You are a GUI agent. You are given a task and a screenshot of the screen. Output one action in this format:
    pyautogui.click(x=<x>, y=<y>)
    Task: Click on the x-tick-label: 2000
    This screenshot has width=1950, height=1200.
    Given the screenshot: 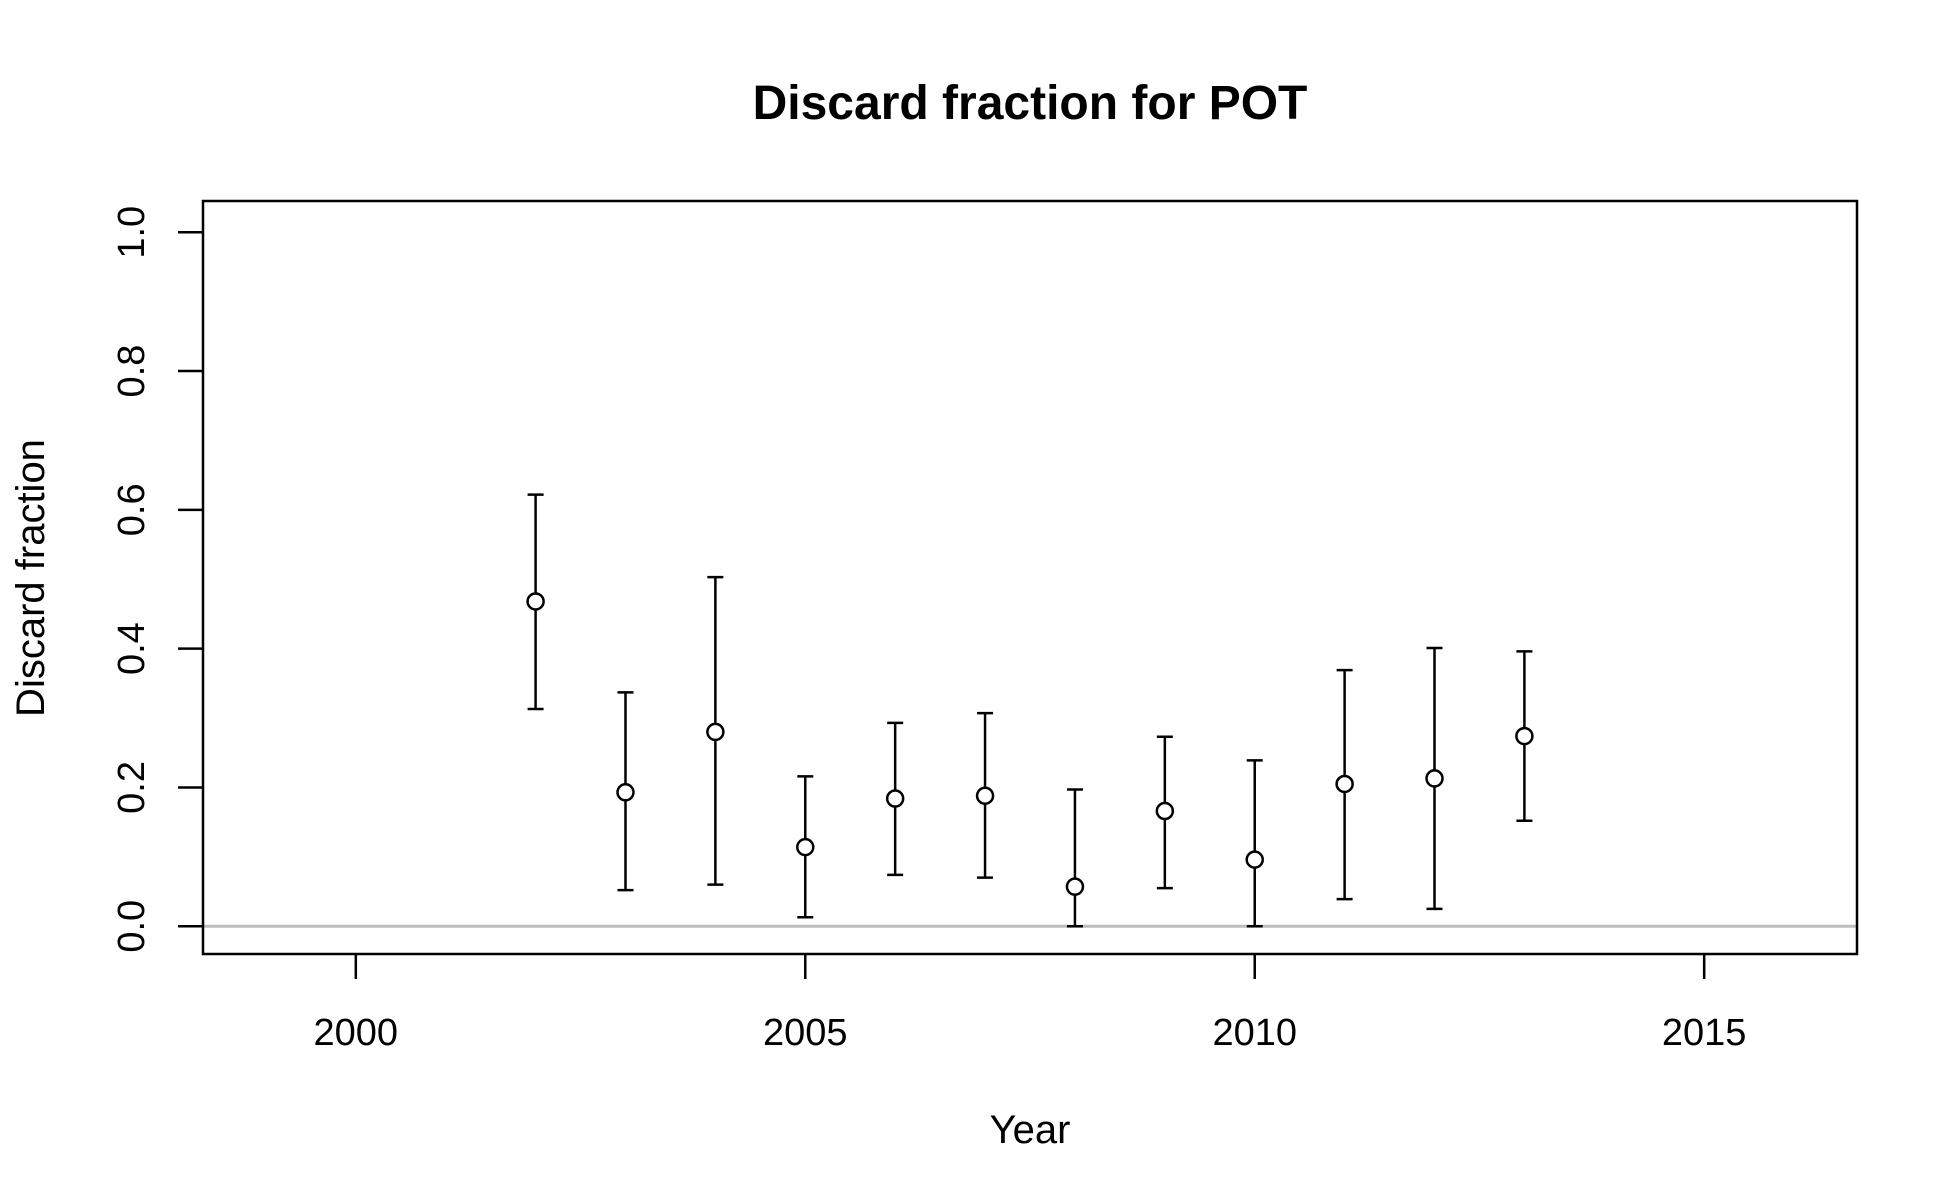 What is the action you would take?
    pyautogui.click(x=356, y=1033)
    